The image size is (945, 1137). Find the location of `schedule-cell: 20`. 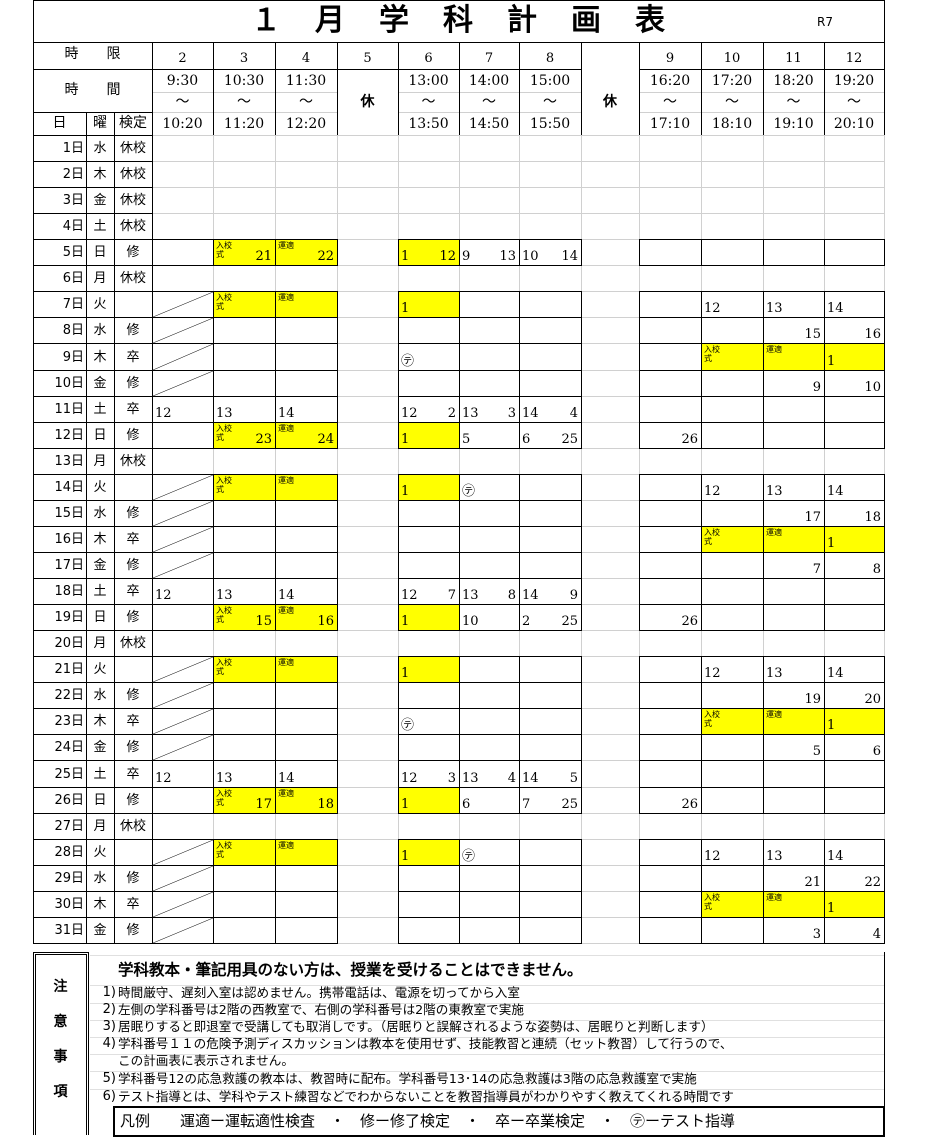

schedule-cell: 20 is located at coordinates (854, 695).